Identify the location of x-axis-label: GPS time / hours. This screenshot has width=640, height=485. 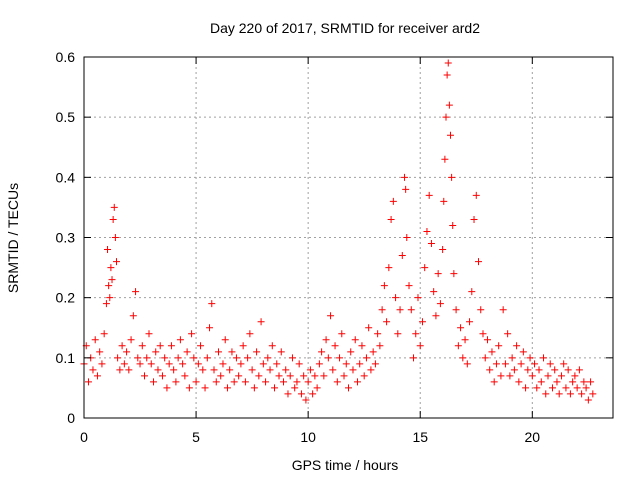
(345, 465).